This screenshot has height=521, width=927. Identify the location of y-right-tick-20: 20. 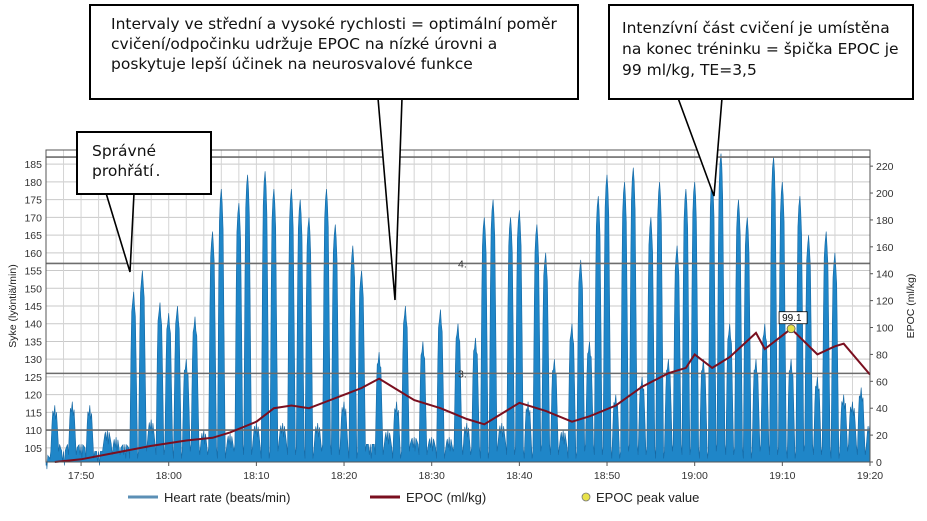
(882, 436).